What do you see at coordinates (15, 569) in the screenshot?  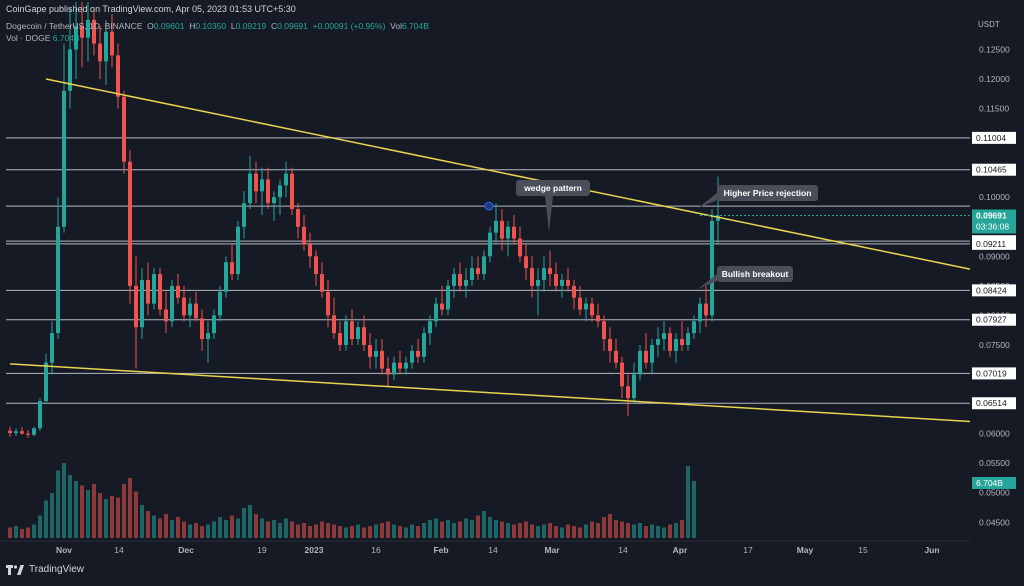 I see `tradingview-logo-icon` at bounding box center [15, 569].